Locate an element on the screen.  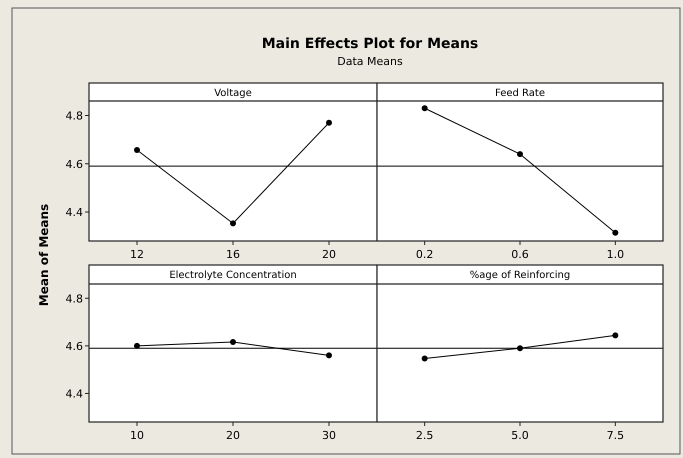
x-tick-label: 16 is located at coordinates (233, 254).